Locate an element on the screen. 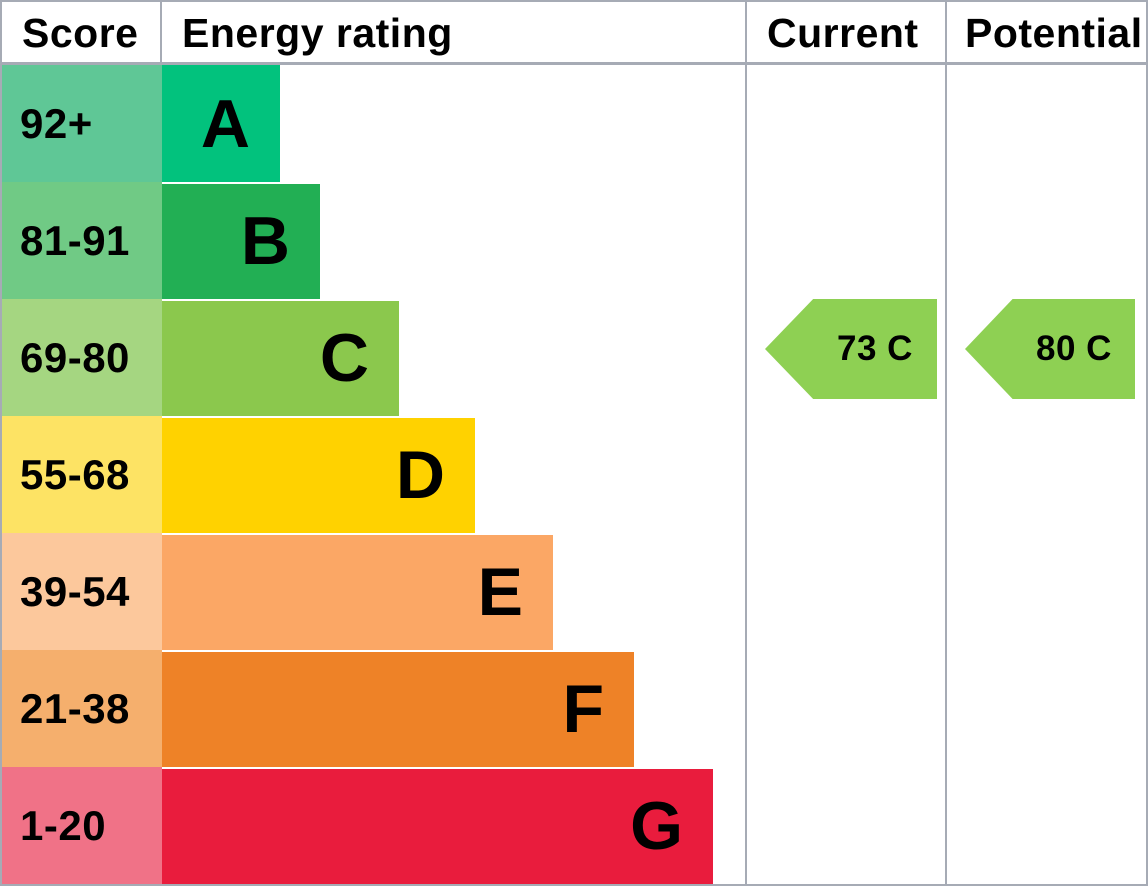  header-bottom-border is located at coordinates (574, 63).